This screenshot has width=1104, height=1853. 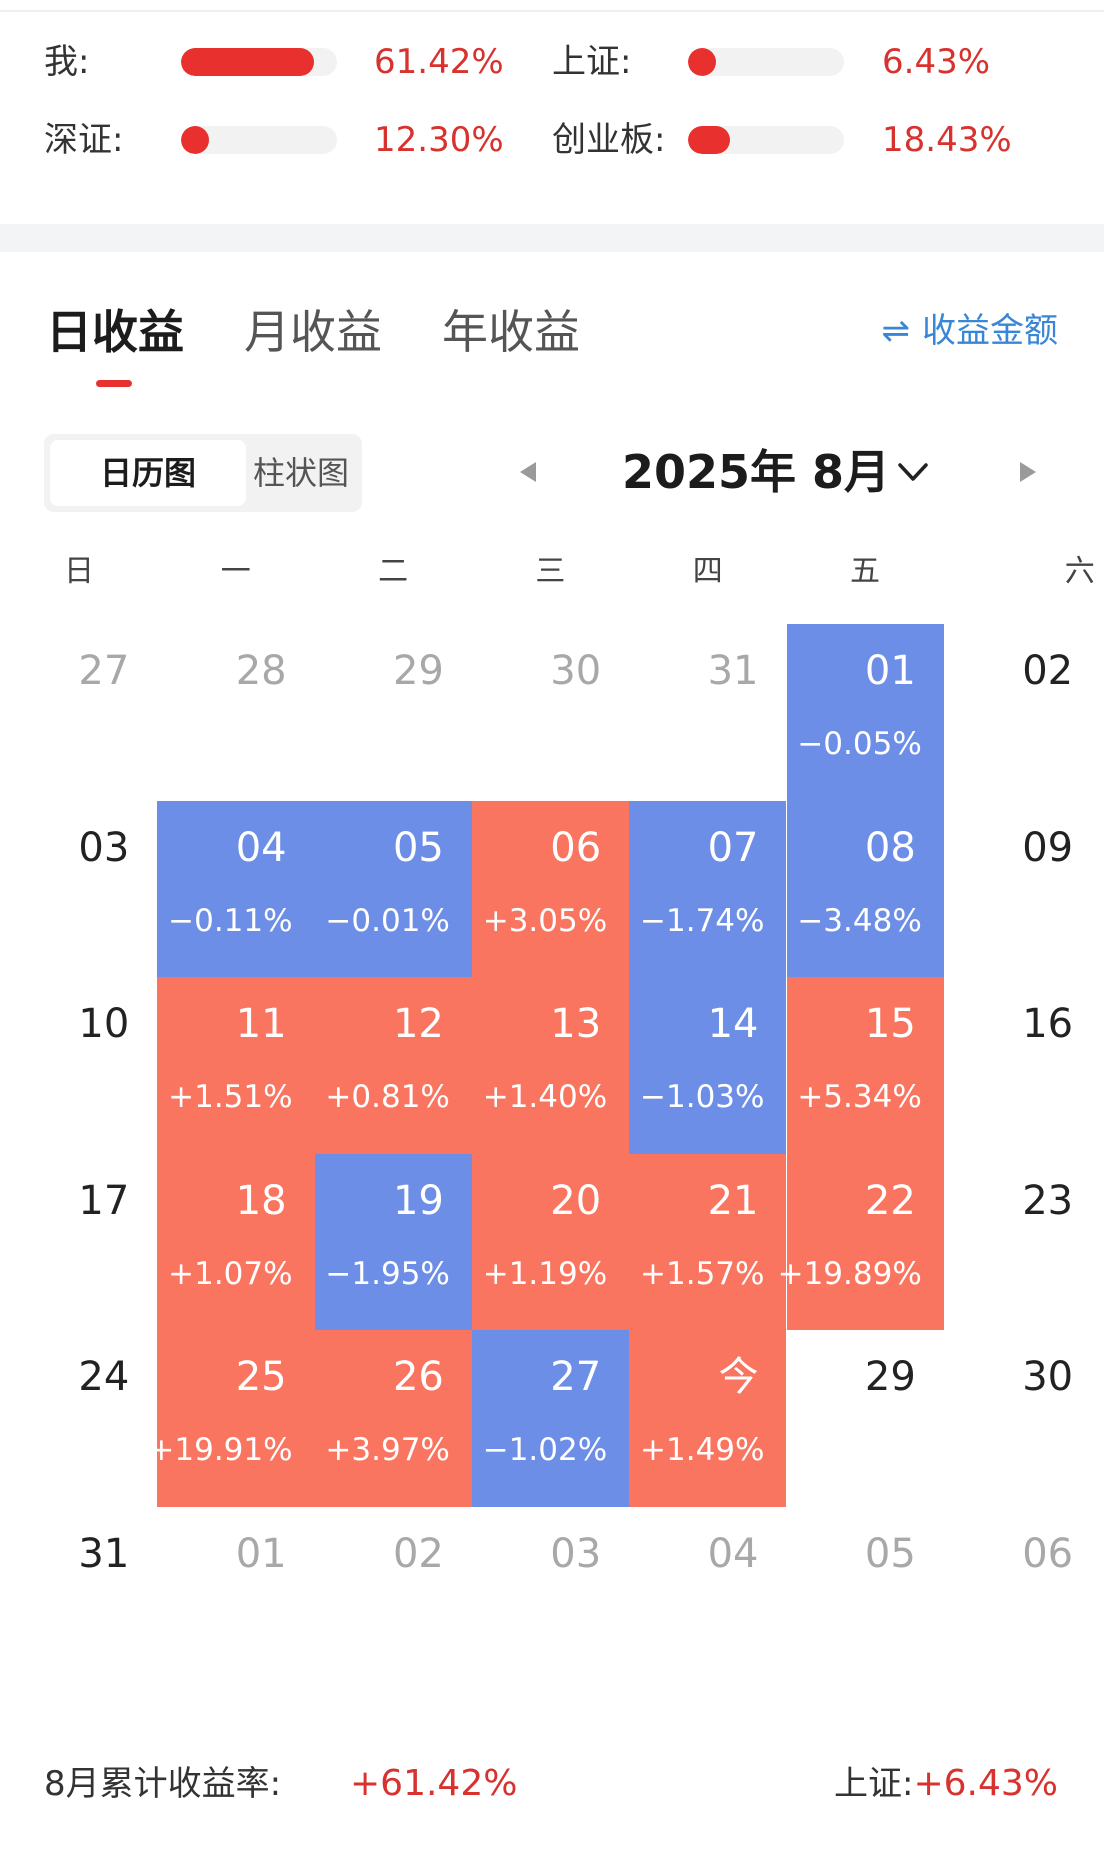 What do you see at coordinates (708, 1418) in the screenshot?
I see `calendar-day-cell: 今 +1.49%` at bounding box center [708, 1418].